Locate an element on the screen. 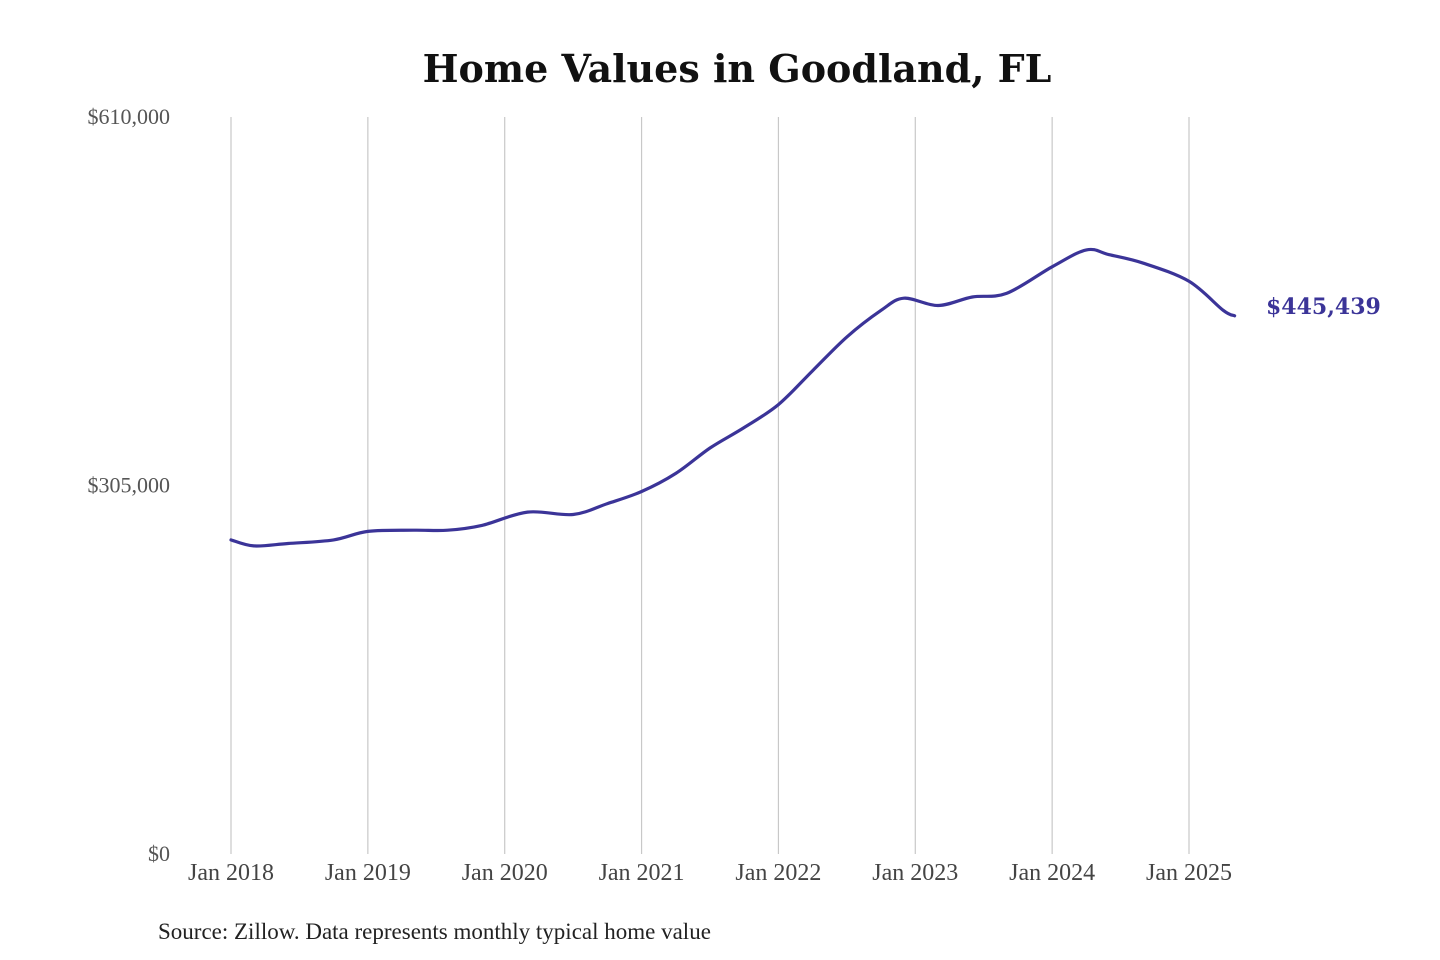  y-axis-ticks: $0 $305,000 $610,000 is located at coordinates (129, 485).